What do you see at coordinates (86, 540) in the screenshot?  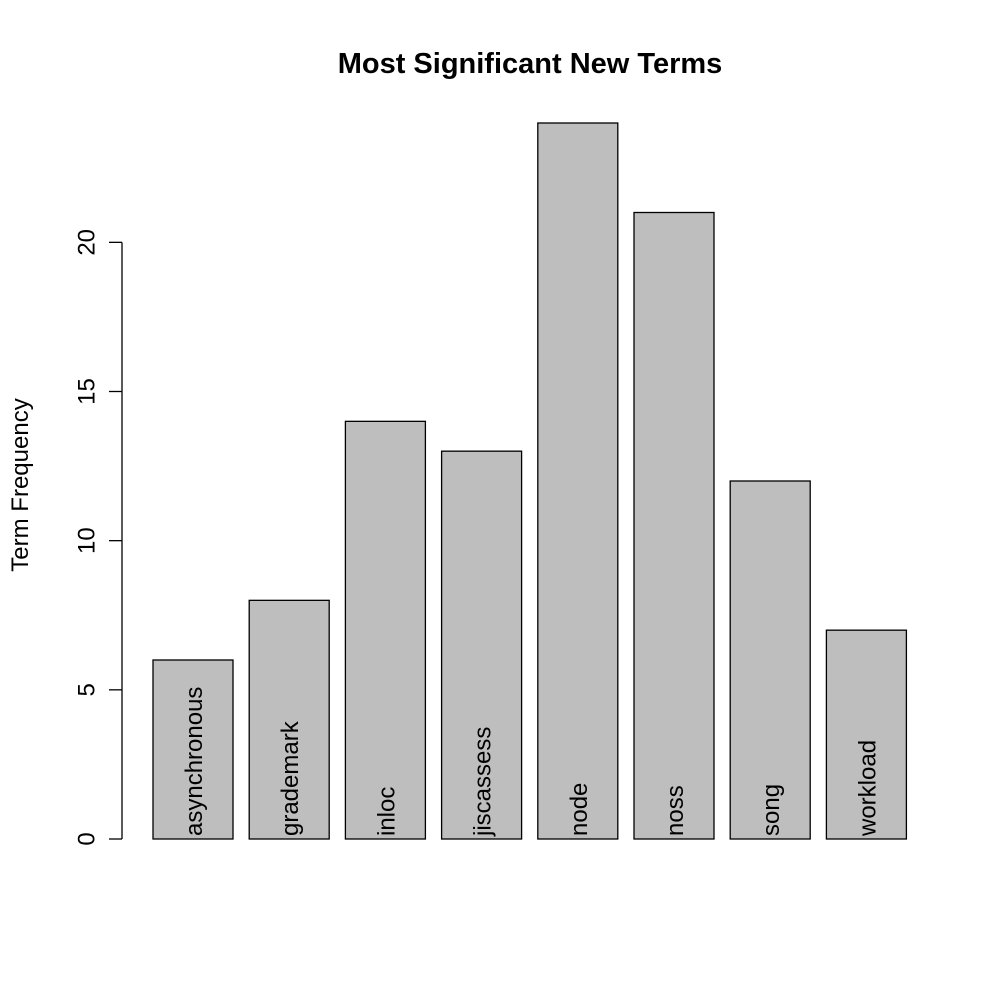 I see `y-tick-label: 10` at bounding box center [86, 540].